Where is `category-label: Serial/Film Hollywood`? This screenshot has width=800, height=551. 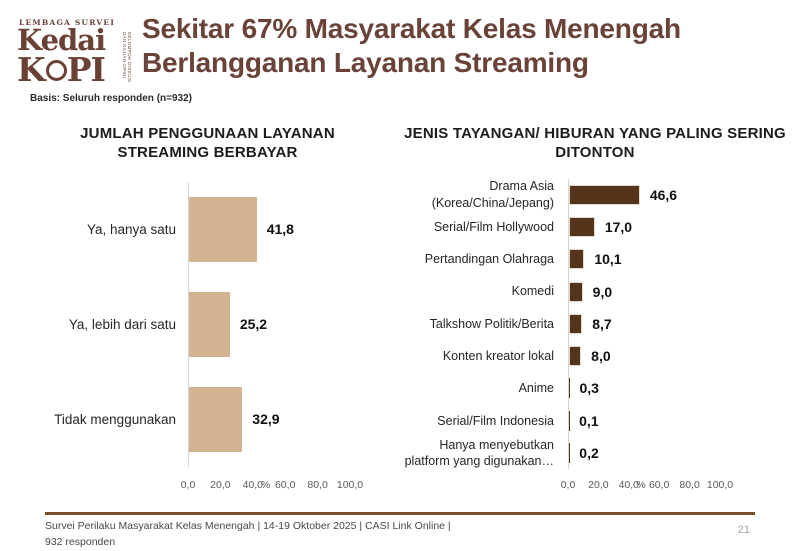
category-label: Serial/Film Hollywood is located at coordinates (493, 226).